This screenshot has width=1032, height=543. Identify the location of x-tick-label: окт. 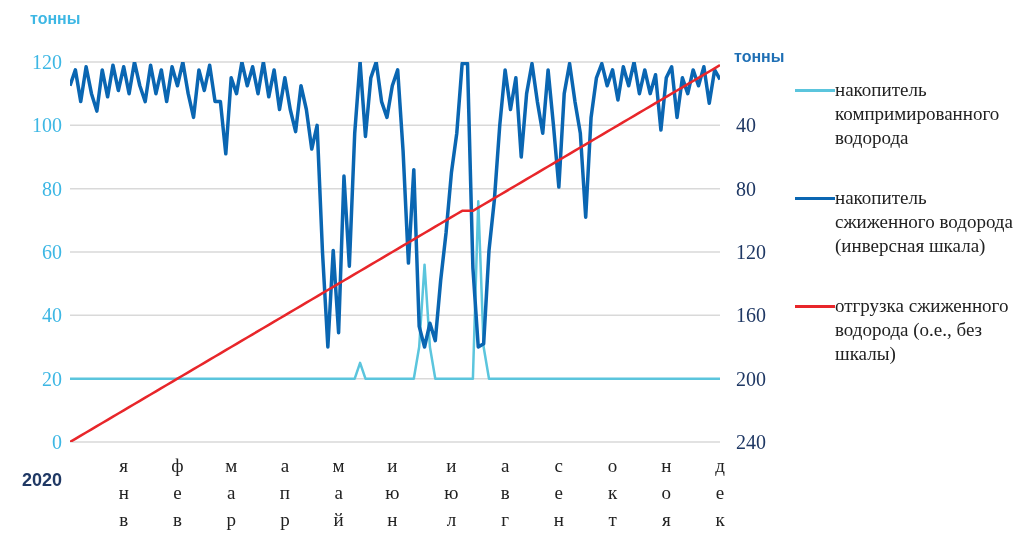
(612, 492).